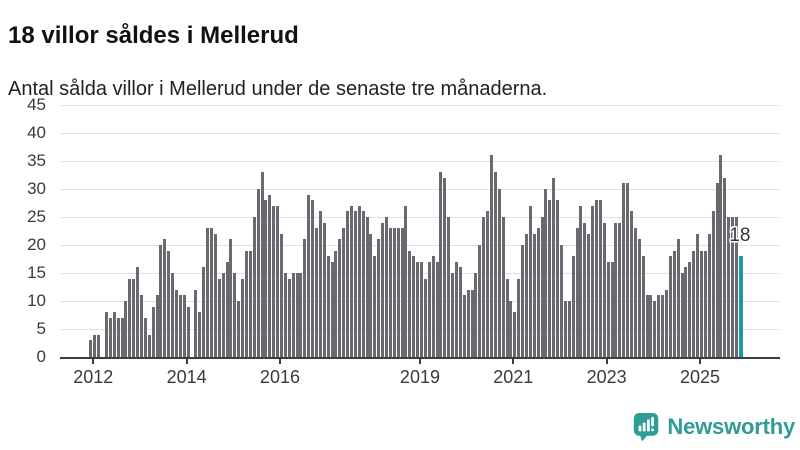 The width and height of the screenshot is (800, 450). What do you see at coordinates (36, 300) in the screenshot?
I see `y-tick-label: 10` at bounding box center [36, 300].